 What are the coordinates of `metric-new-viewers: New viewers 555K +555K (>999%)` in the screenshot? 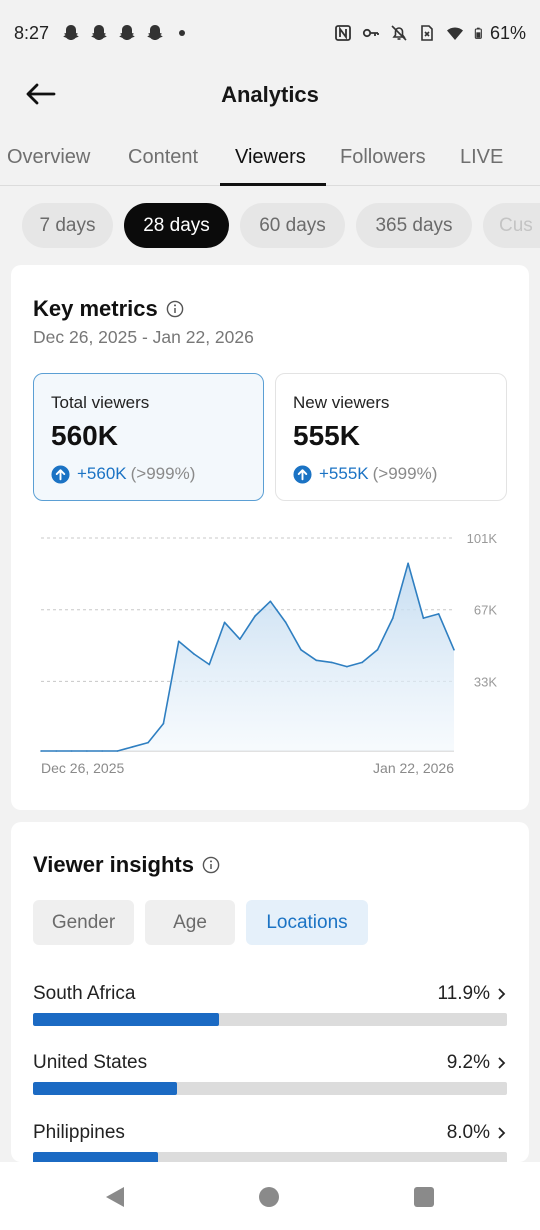 It's located at (391, 437).